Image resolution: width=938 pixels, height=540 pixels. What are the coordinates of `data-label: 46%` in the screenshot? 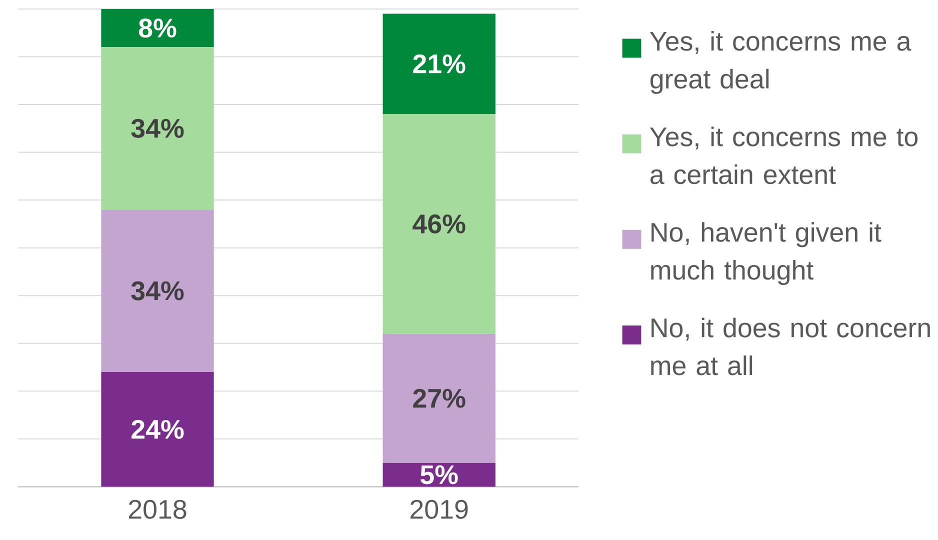 It's located at (439, 224).